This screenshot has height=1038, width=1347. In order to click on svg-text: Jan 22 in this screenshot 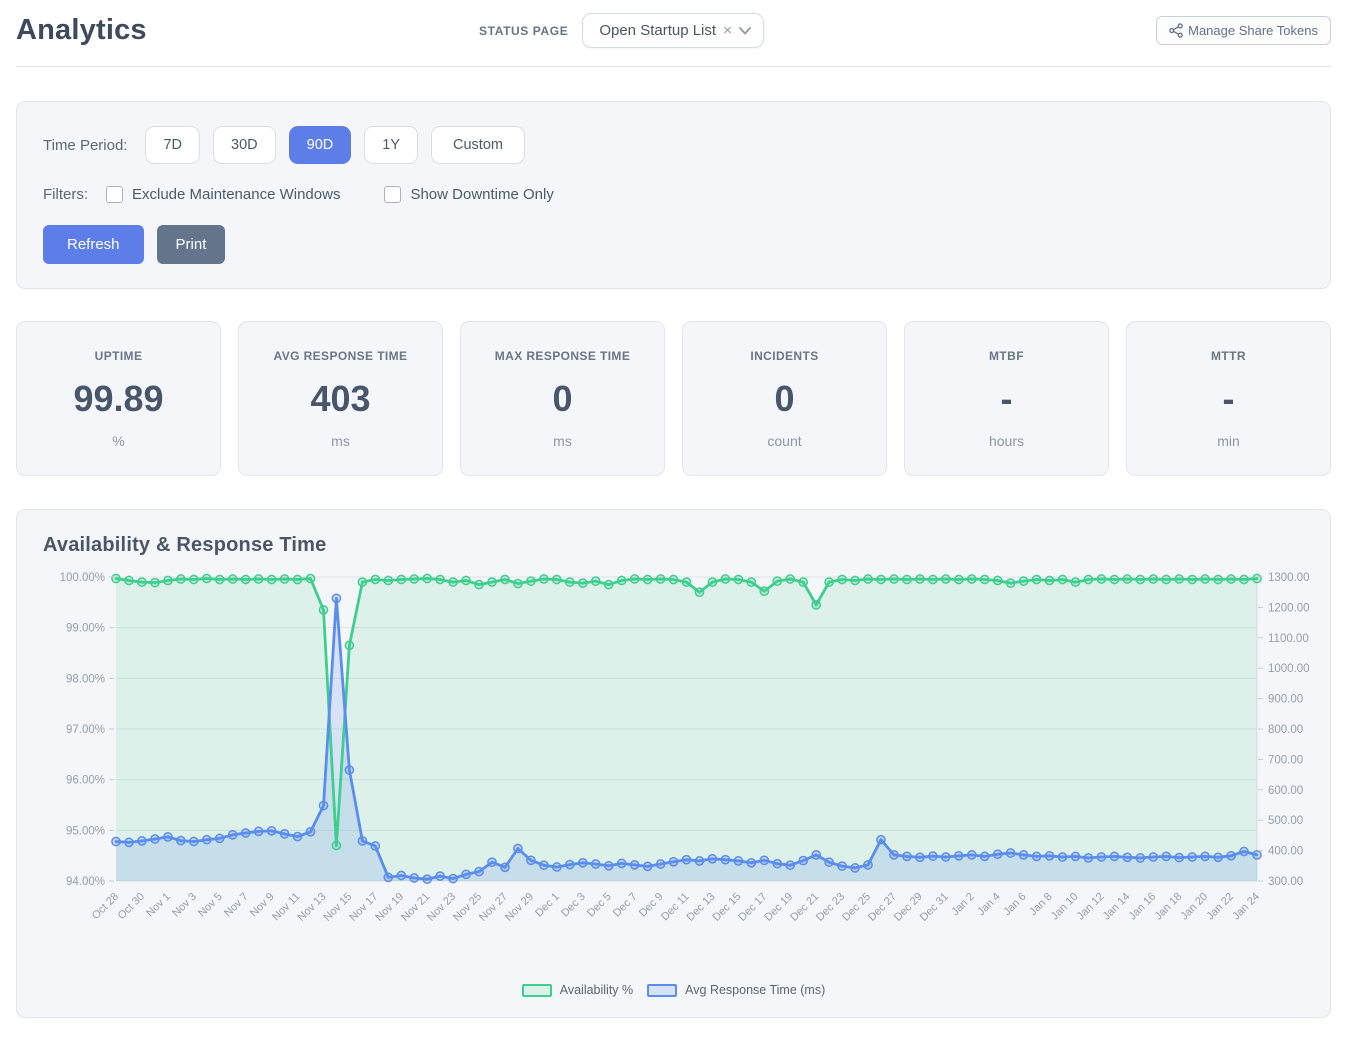, I will do `click(1220, 907)`.